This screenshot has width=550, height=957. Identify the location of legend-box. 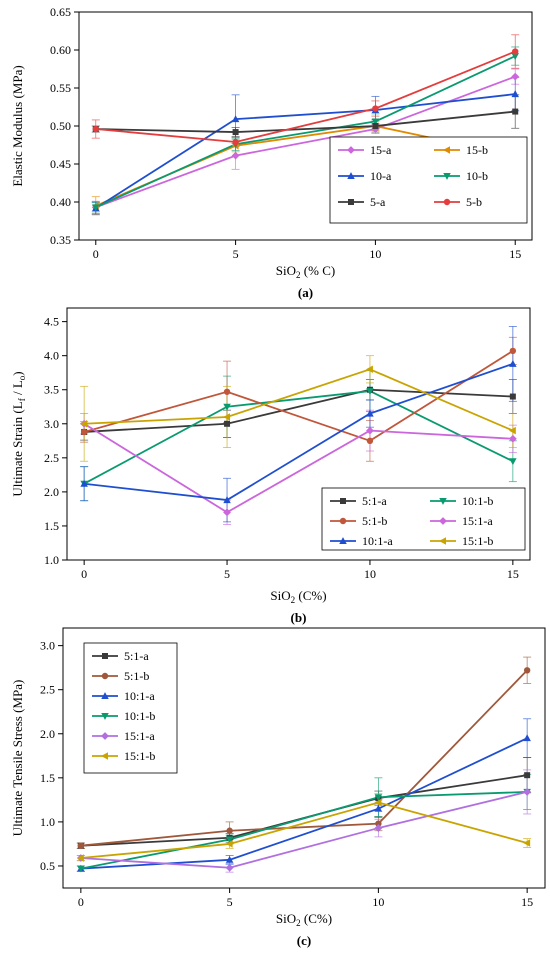
(423, 519).